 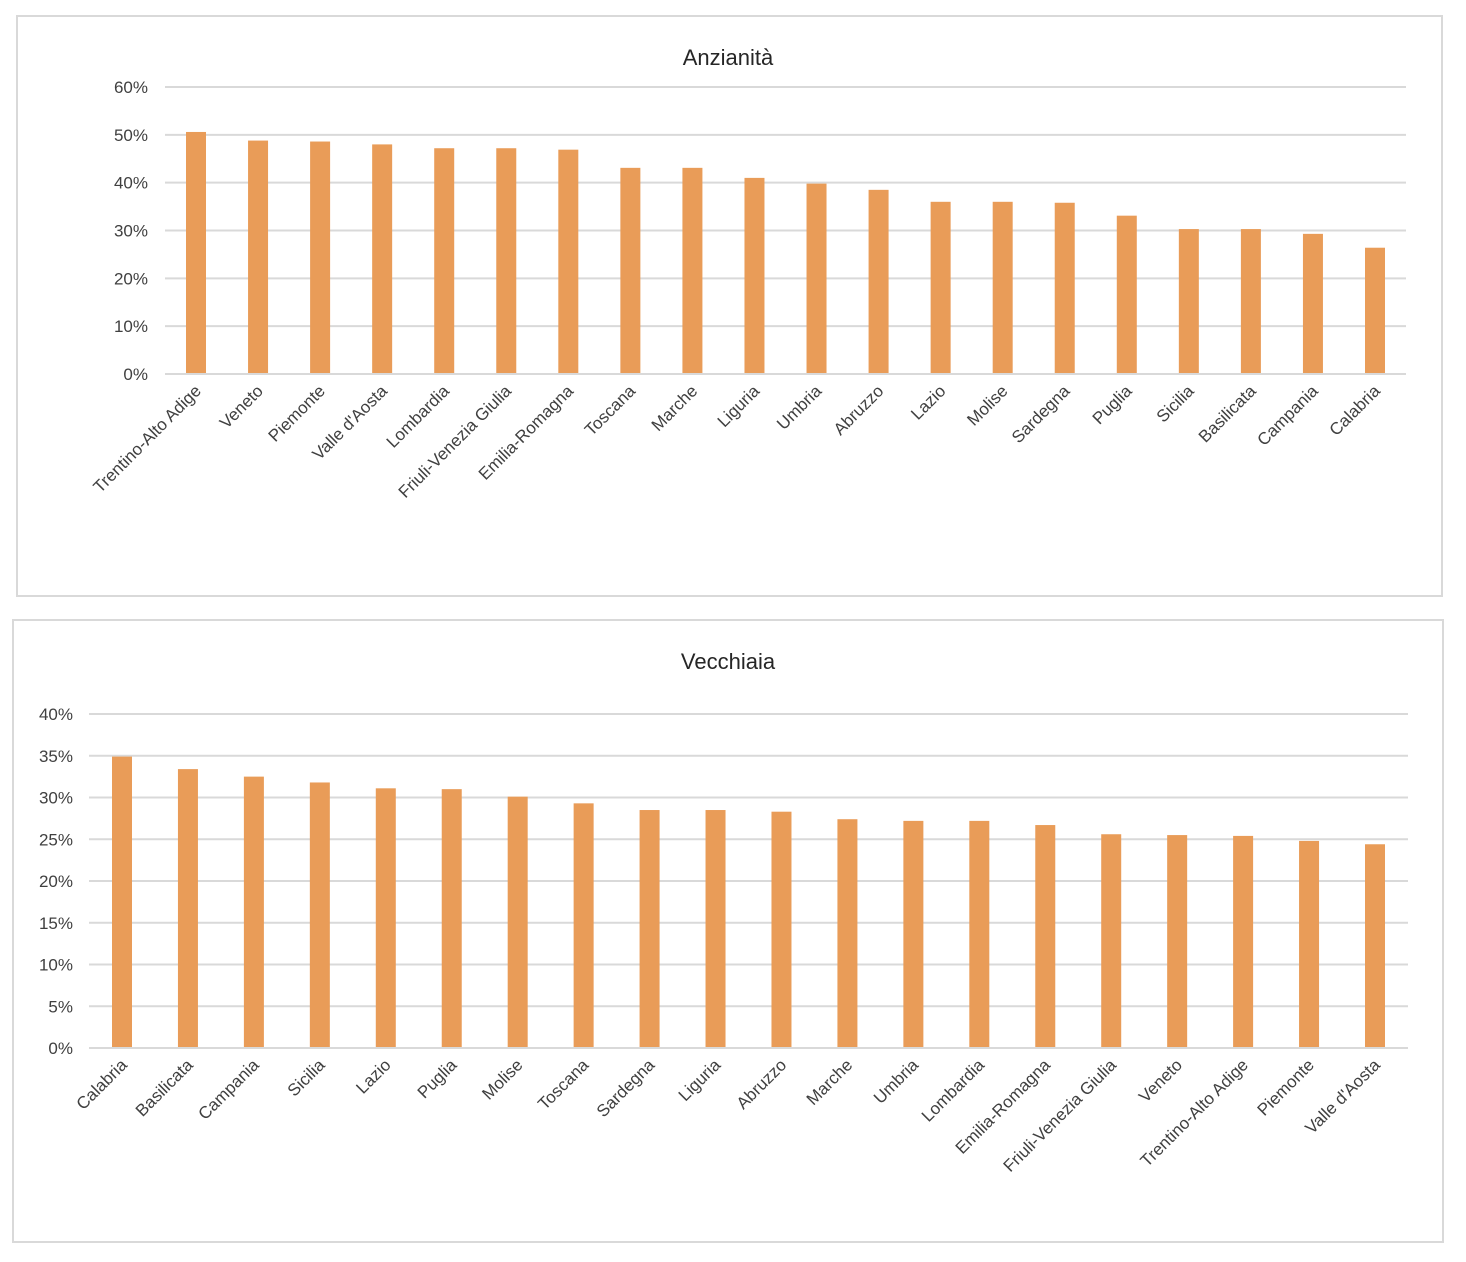 I want to click on chart-title-anzianita: Anzianità, so click(x=728, y=57).